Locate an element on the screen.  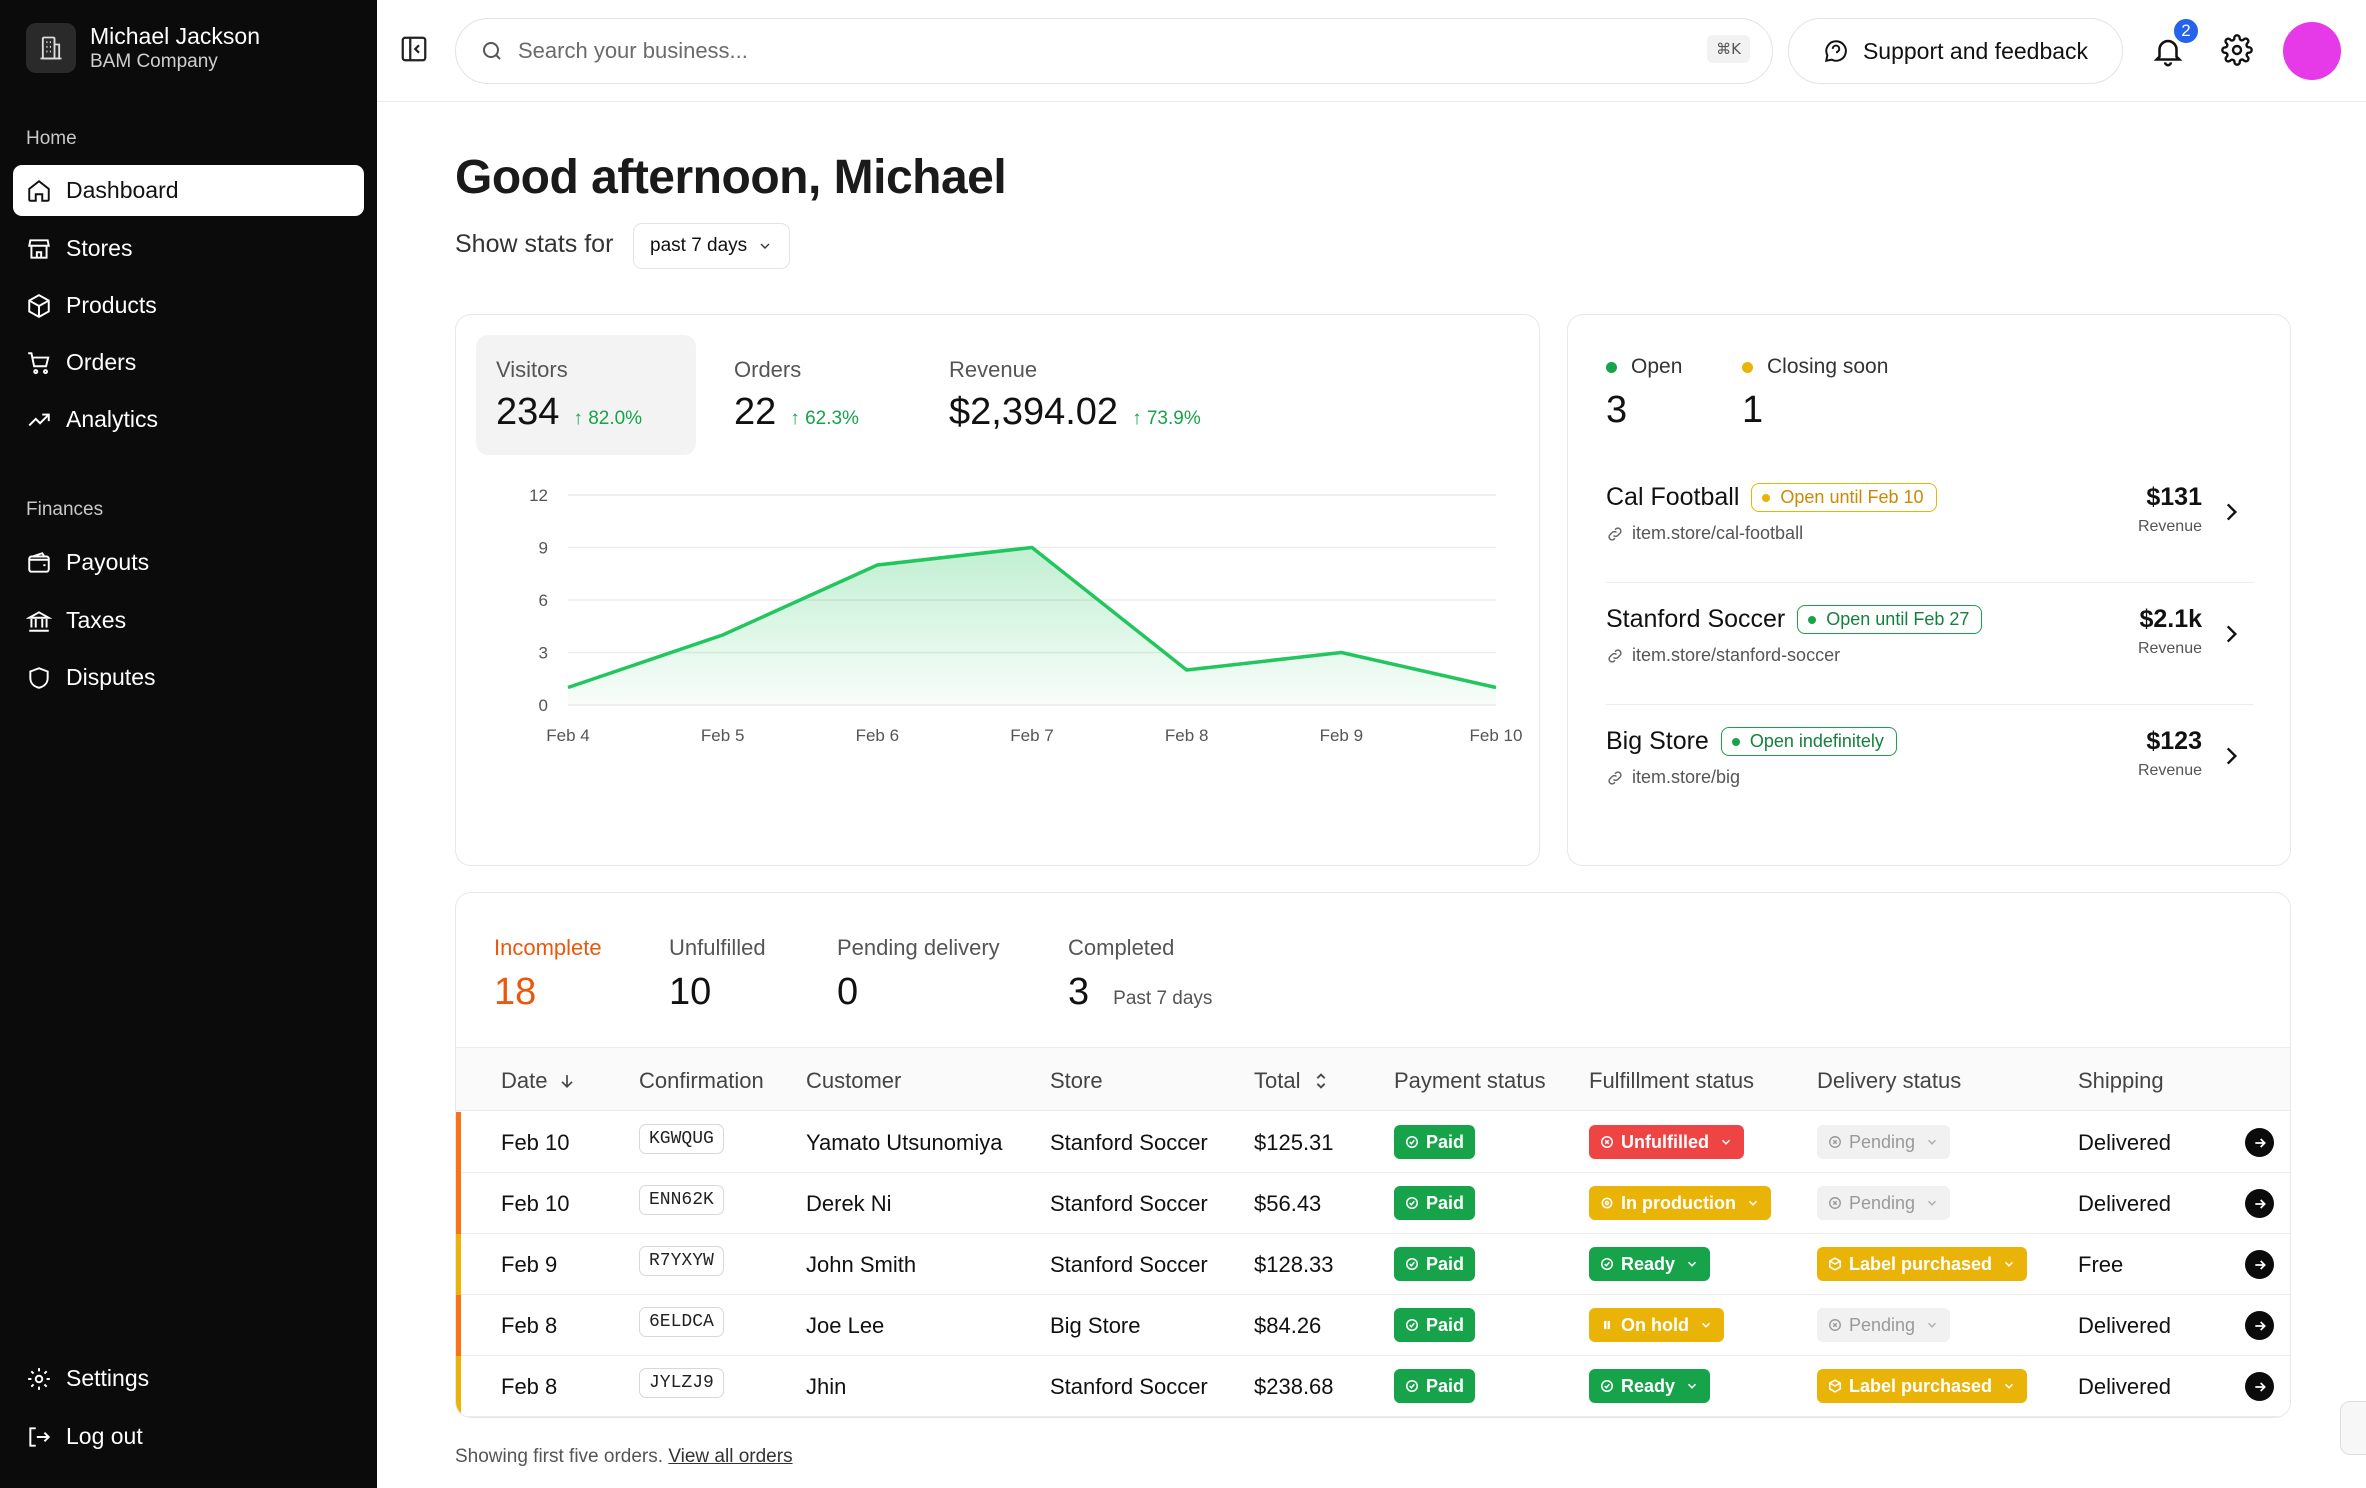
cell-customer: John Smith is located at coordinates (861, 1264).